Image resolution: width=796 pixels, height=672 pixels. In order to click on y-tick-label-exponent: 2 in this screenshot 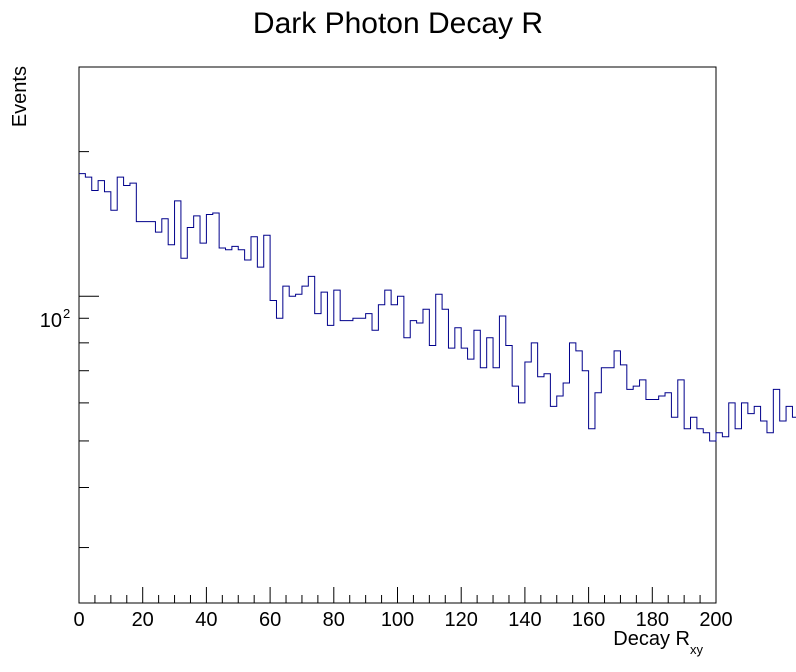, I will do `click(66, 313)`.